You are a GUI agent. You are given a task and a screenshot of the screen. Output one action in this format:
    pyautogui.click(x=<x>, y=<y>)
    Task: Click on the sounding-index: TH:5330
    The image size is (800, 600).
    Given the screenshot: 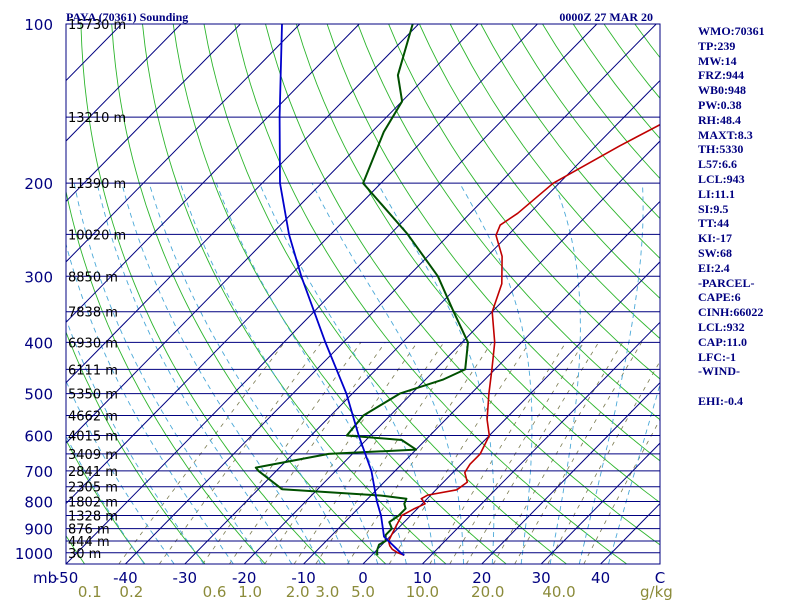 What is the action you would take?
    pyautogui.click(x=721, y=149)
    